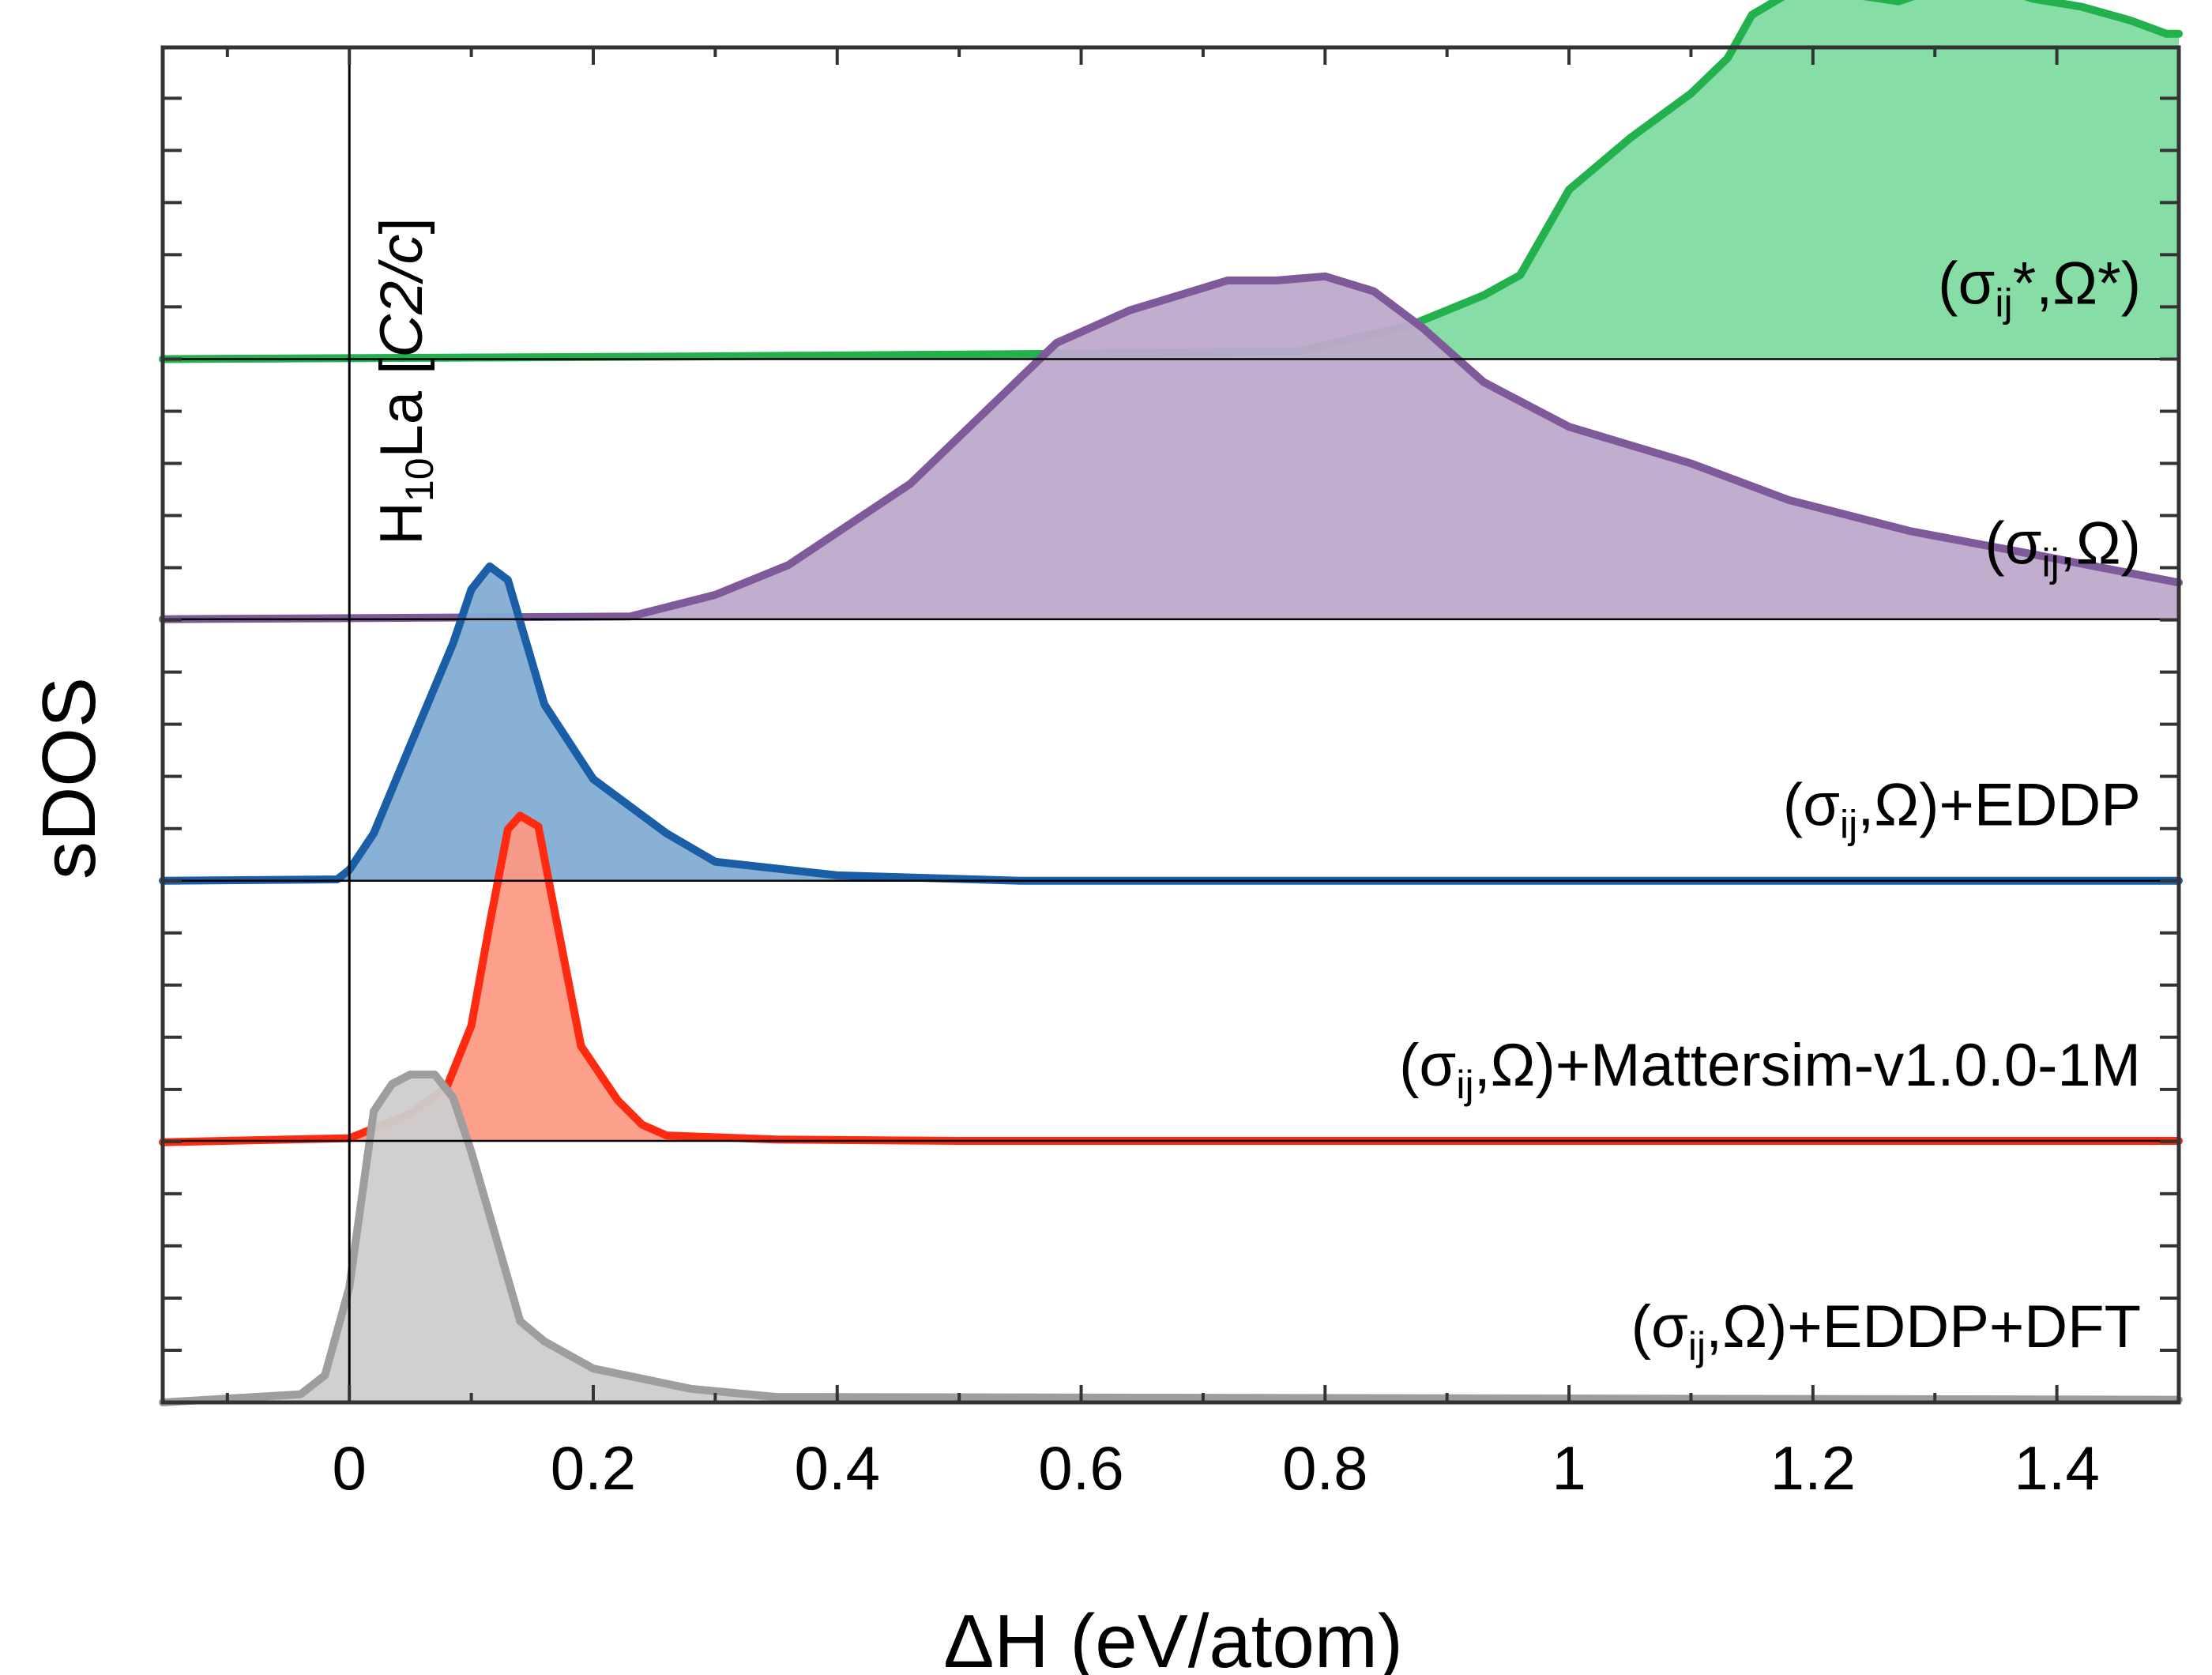 The image size is (2212, 1675). I want to click on series-label-rest: ,Ω), so click(2101, 544).